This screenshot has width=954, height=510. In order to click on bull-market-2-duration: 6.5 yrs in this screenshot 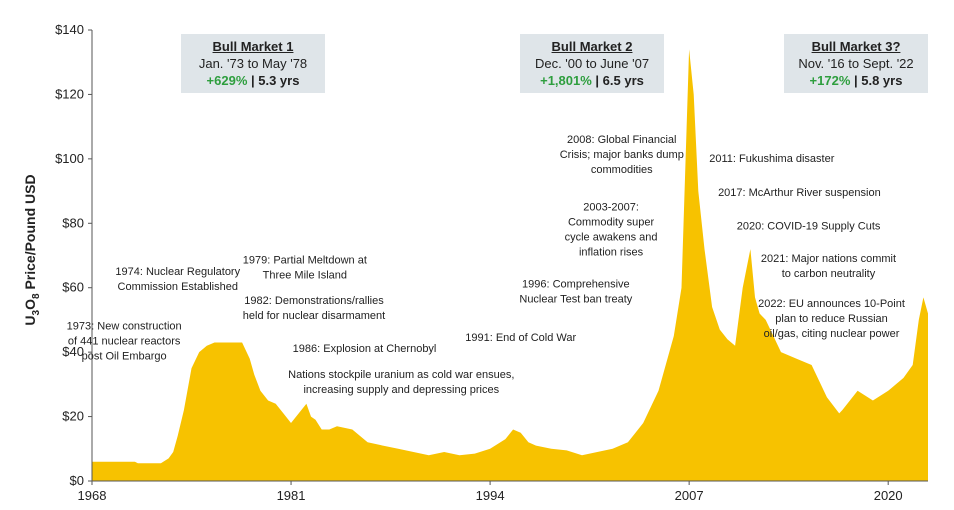, I will do `click(623, 80)`.